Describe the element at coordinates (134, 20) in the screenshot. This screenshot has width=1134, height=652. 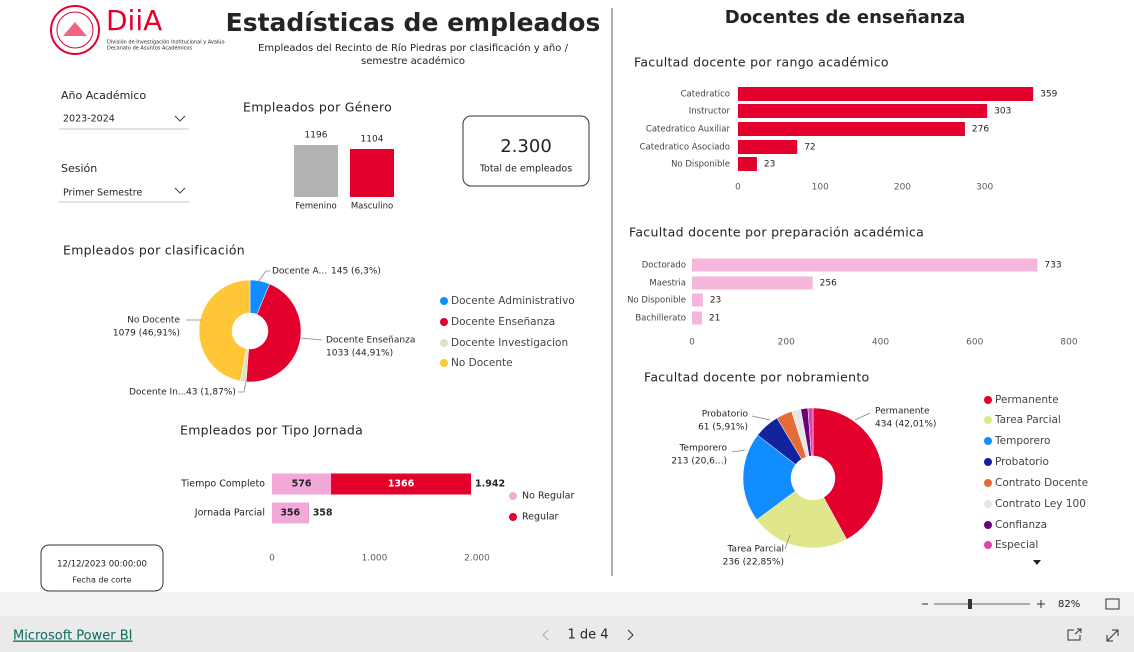
I see `logo-name: DiiA` at that location.